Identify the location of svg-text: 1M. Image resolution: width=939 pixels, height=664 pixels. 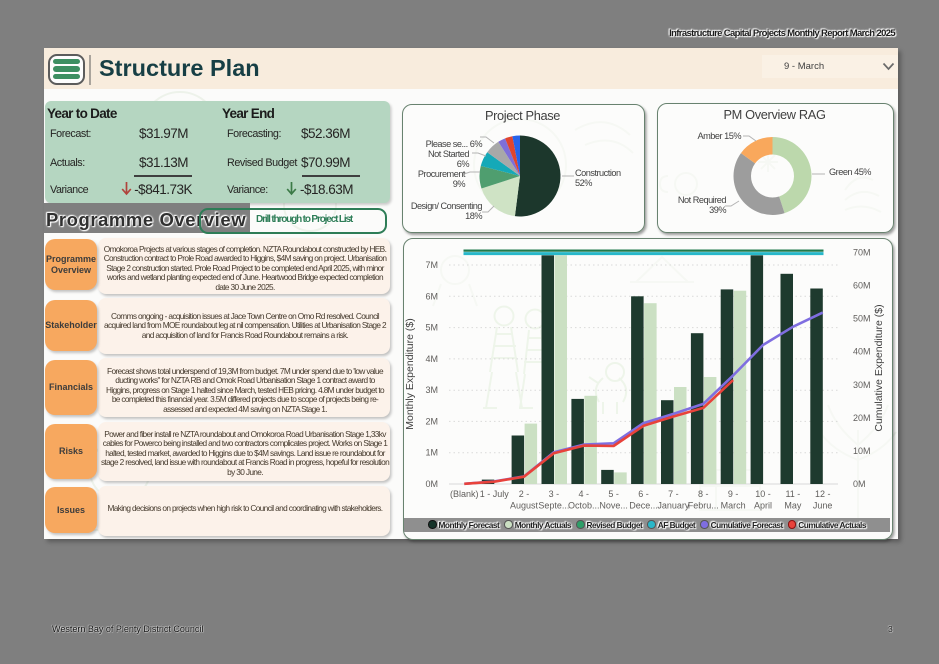
(431, 453).